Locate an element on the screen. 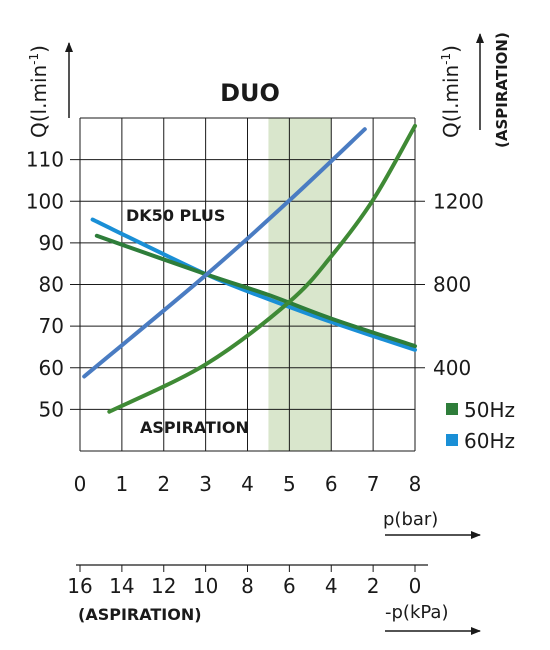  annotation-dk50: DK50 PLUS is located at coordinates (175, 215).